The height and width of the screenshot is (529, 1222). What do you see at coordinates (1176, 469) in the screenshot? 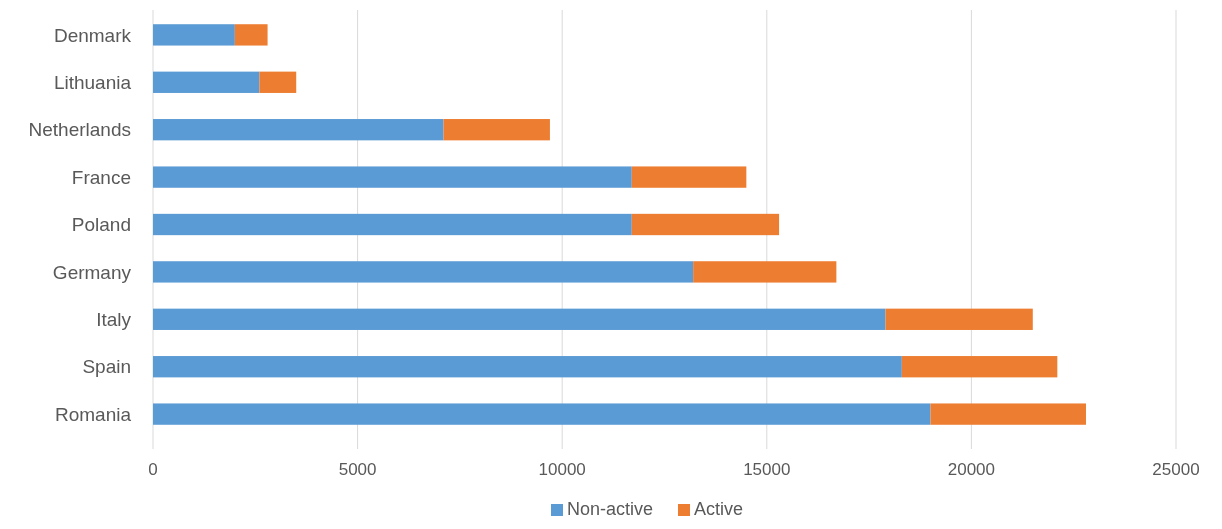
I see `x-tick-label: 25000` at bounding box center [1176, 469].